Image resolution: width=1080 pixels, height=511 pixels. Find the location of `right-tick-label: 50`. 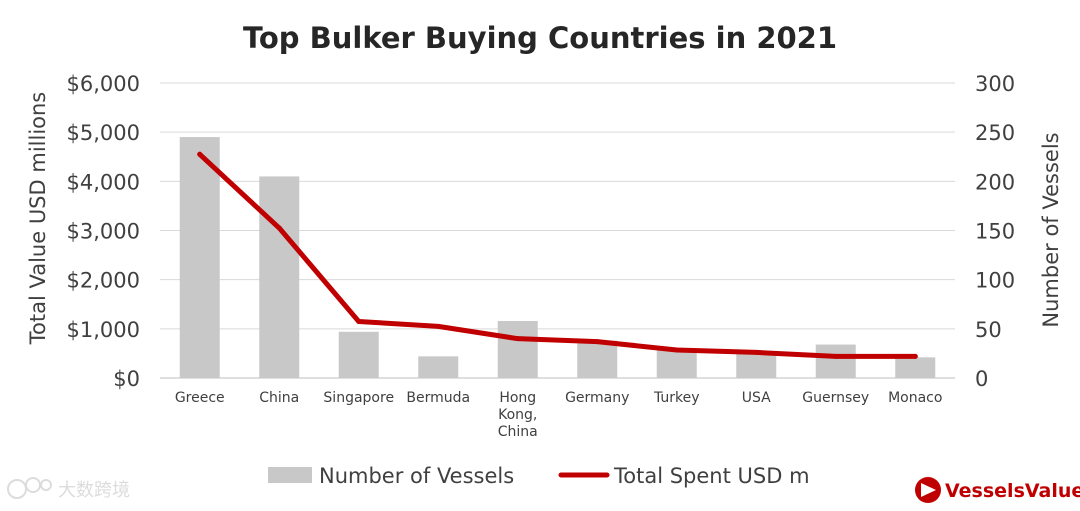

right-tick-label: 50 is located at coordinates (988, 330).